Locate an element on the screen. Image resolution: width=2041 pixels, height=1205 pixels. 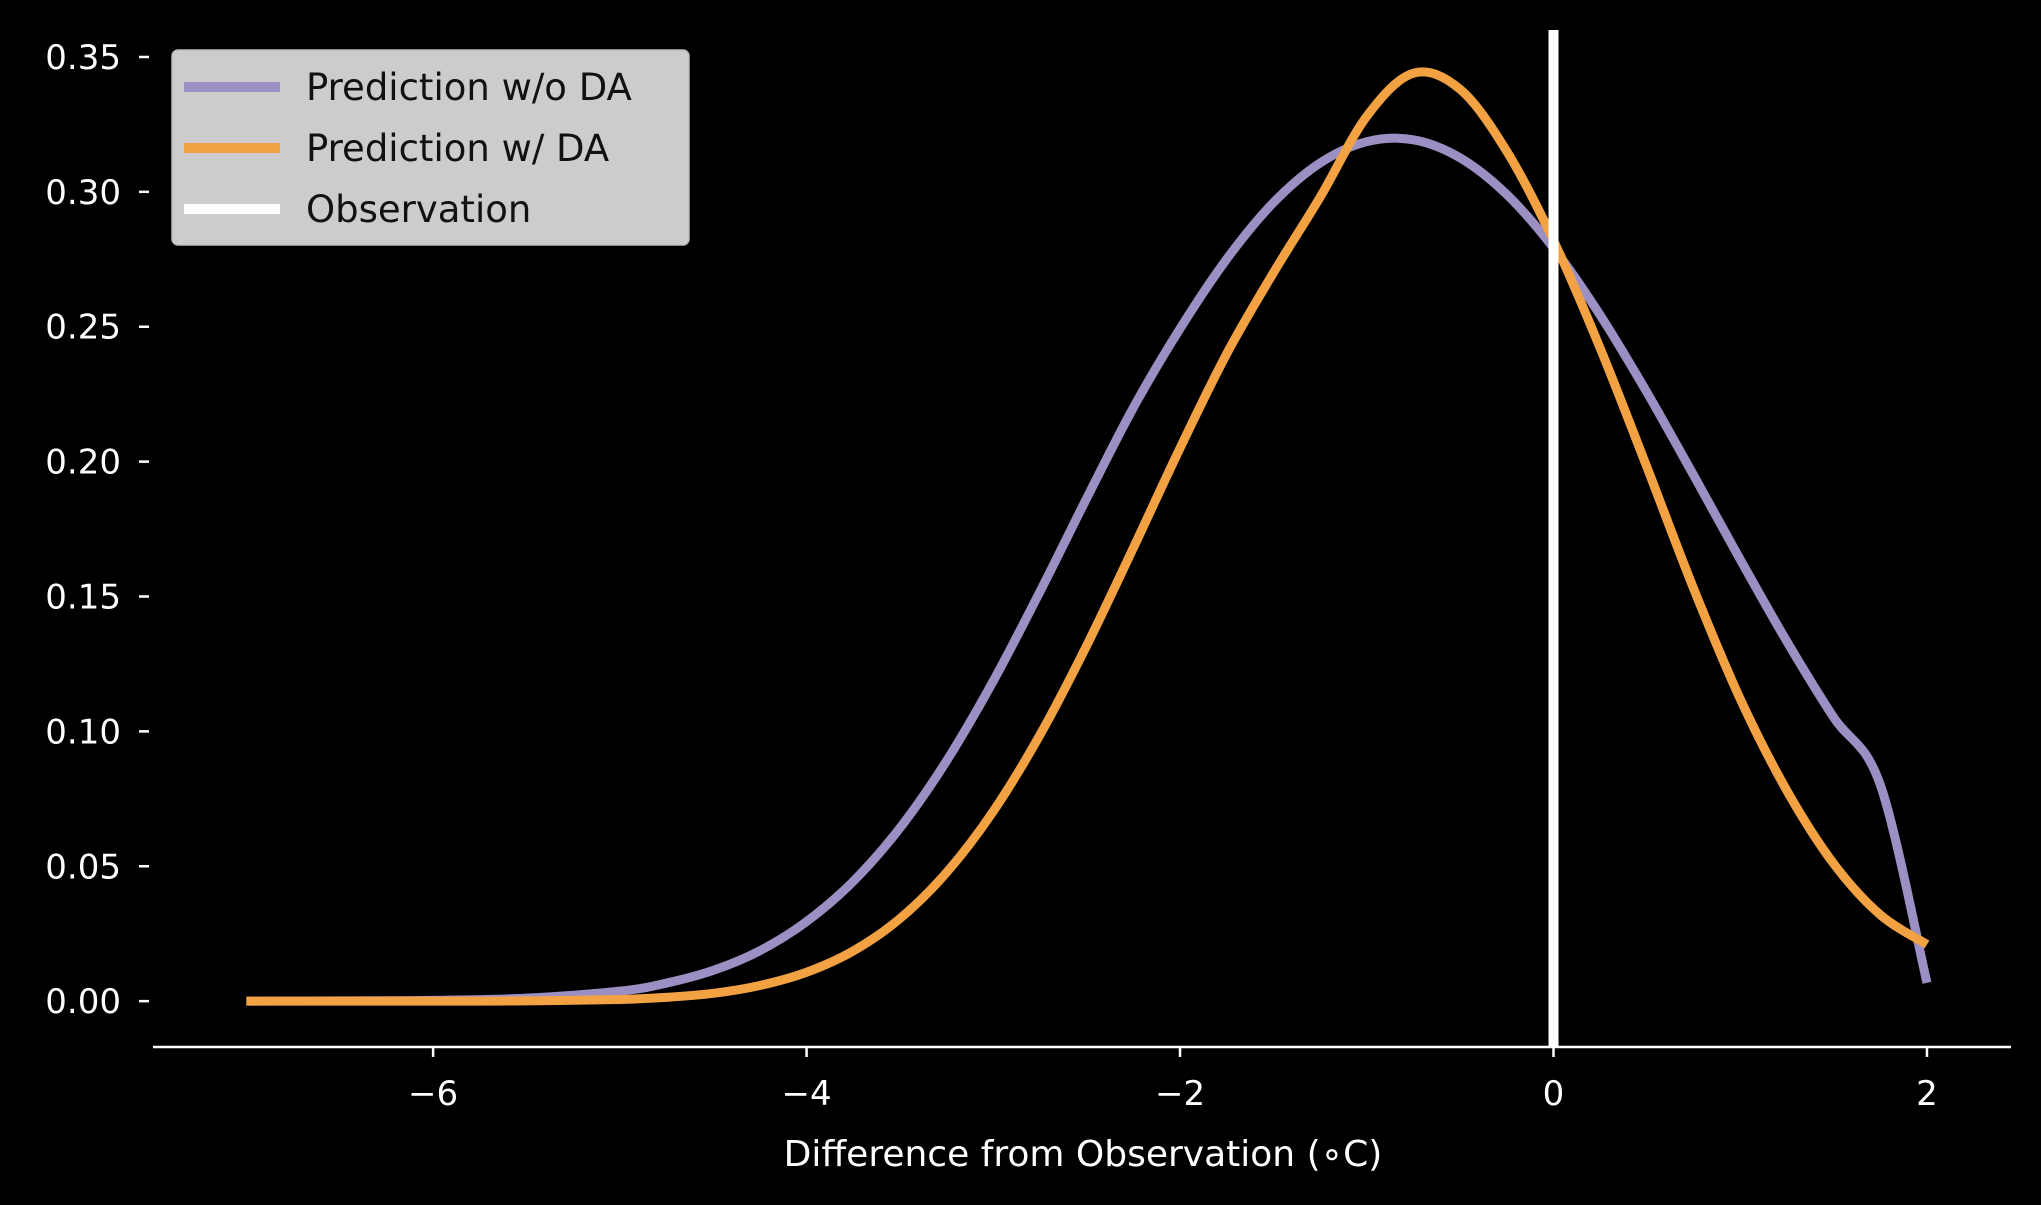
y-tick-label: 0.05 is located at coordinates (83, 867).